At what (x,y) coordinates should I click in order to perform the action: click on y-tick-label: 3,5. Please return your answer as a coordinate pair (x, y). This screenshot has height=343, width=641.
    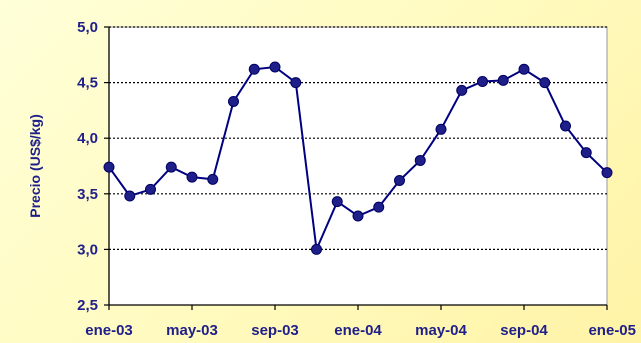
    Looking at the image, I should click on (87, 194).